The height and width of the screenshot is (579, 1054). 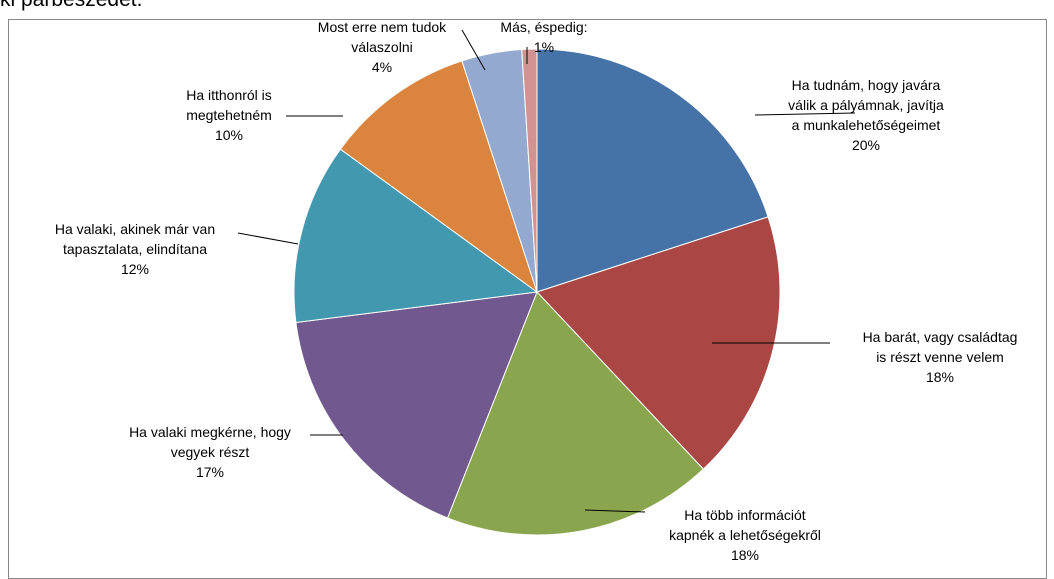 What do you see at coordinates (210, 472) in the screenshot?
I see `slice-percent-label: 17%` at bounding box center [210, 472].